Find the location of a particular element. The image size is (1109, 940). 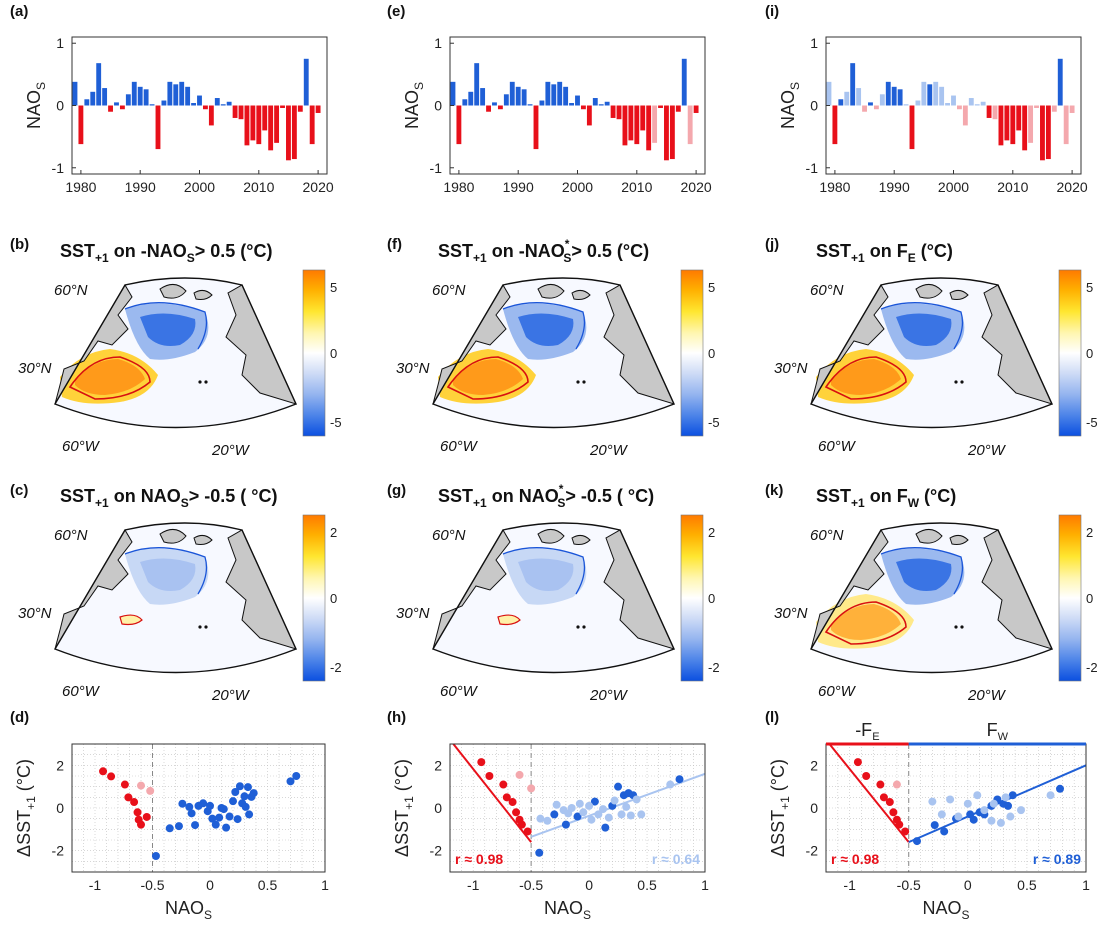

lat-label-30n: 30°N is located at coordinates (791, 368).